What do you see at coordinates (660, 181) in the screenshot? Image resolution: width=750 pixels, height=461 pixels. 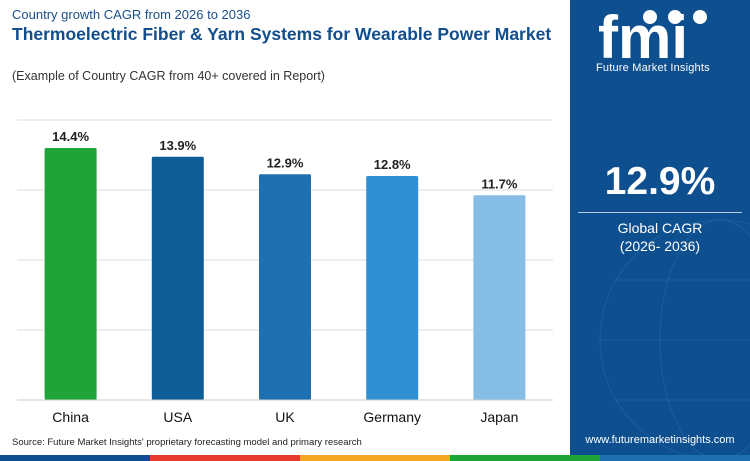 I see `global-cagr-value: 12.9%` at bounding box center [660, 181].